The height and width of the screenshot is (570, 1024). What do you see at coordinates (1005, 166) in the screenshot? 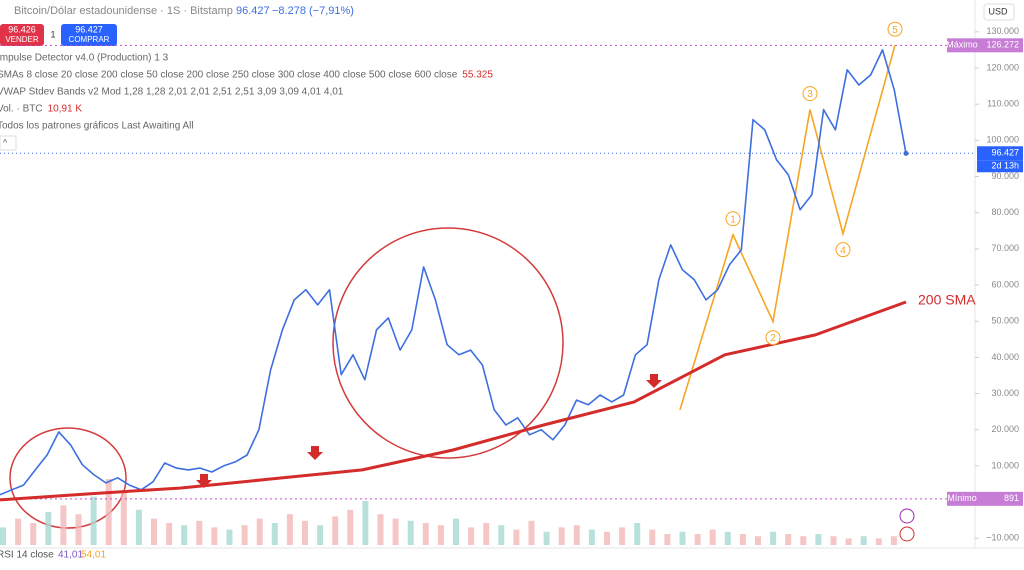
I see `countdown: 2d 13h` at bounding box center [1005, 166].